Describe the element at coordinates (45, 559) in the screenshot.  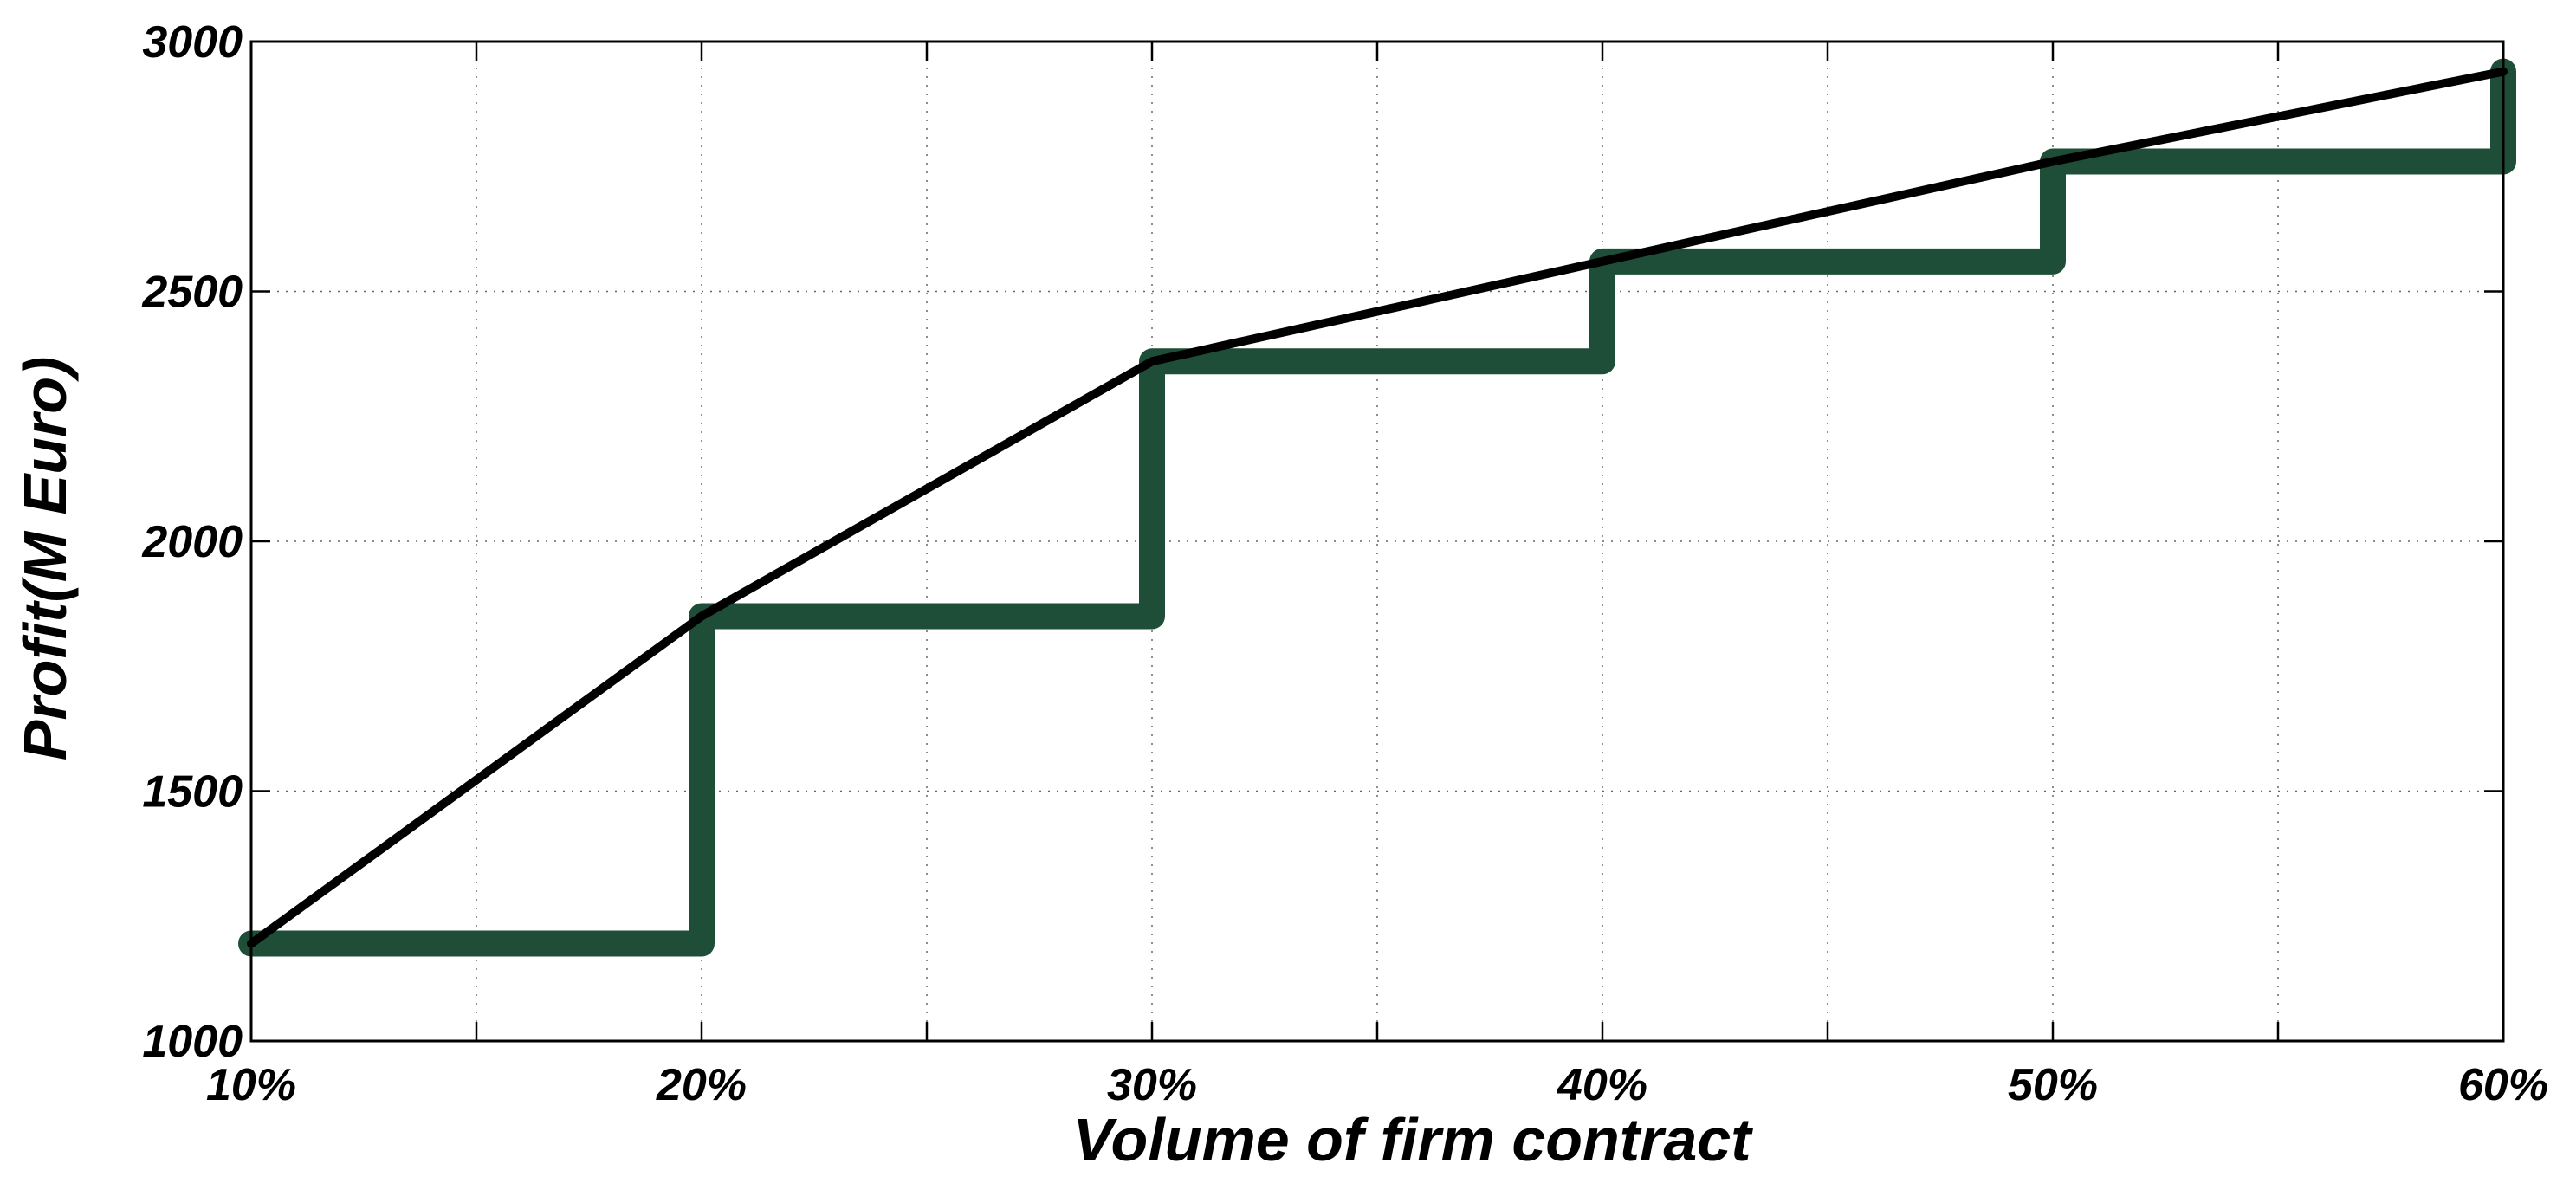
I see `y-axis-title: Profit(M Euro)` at that location.